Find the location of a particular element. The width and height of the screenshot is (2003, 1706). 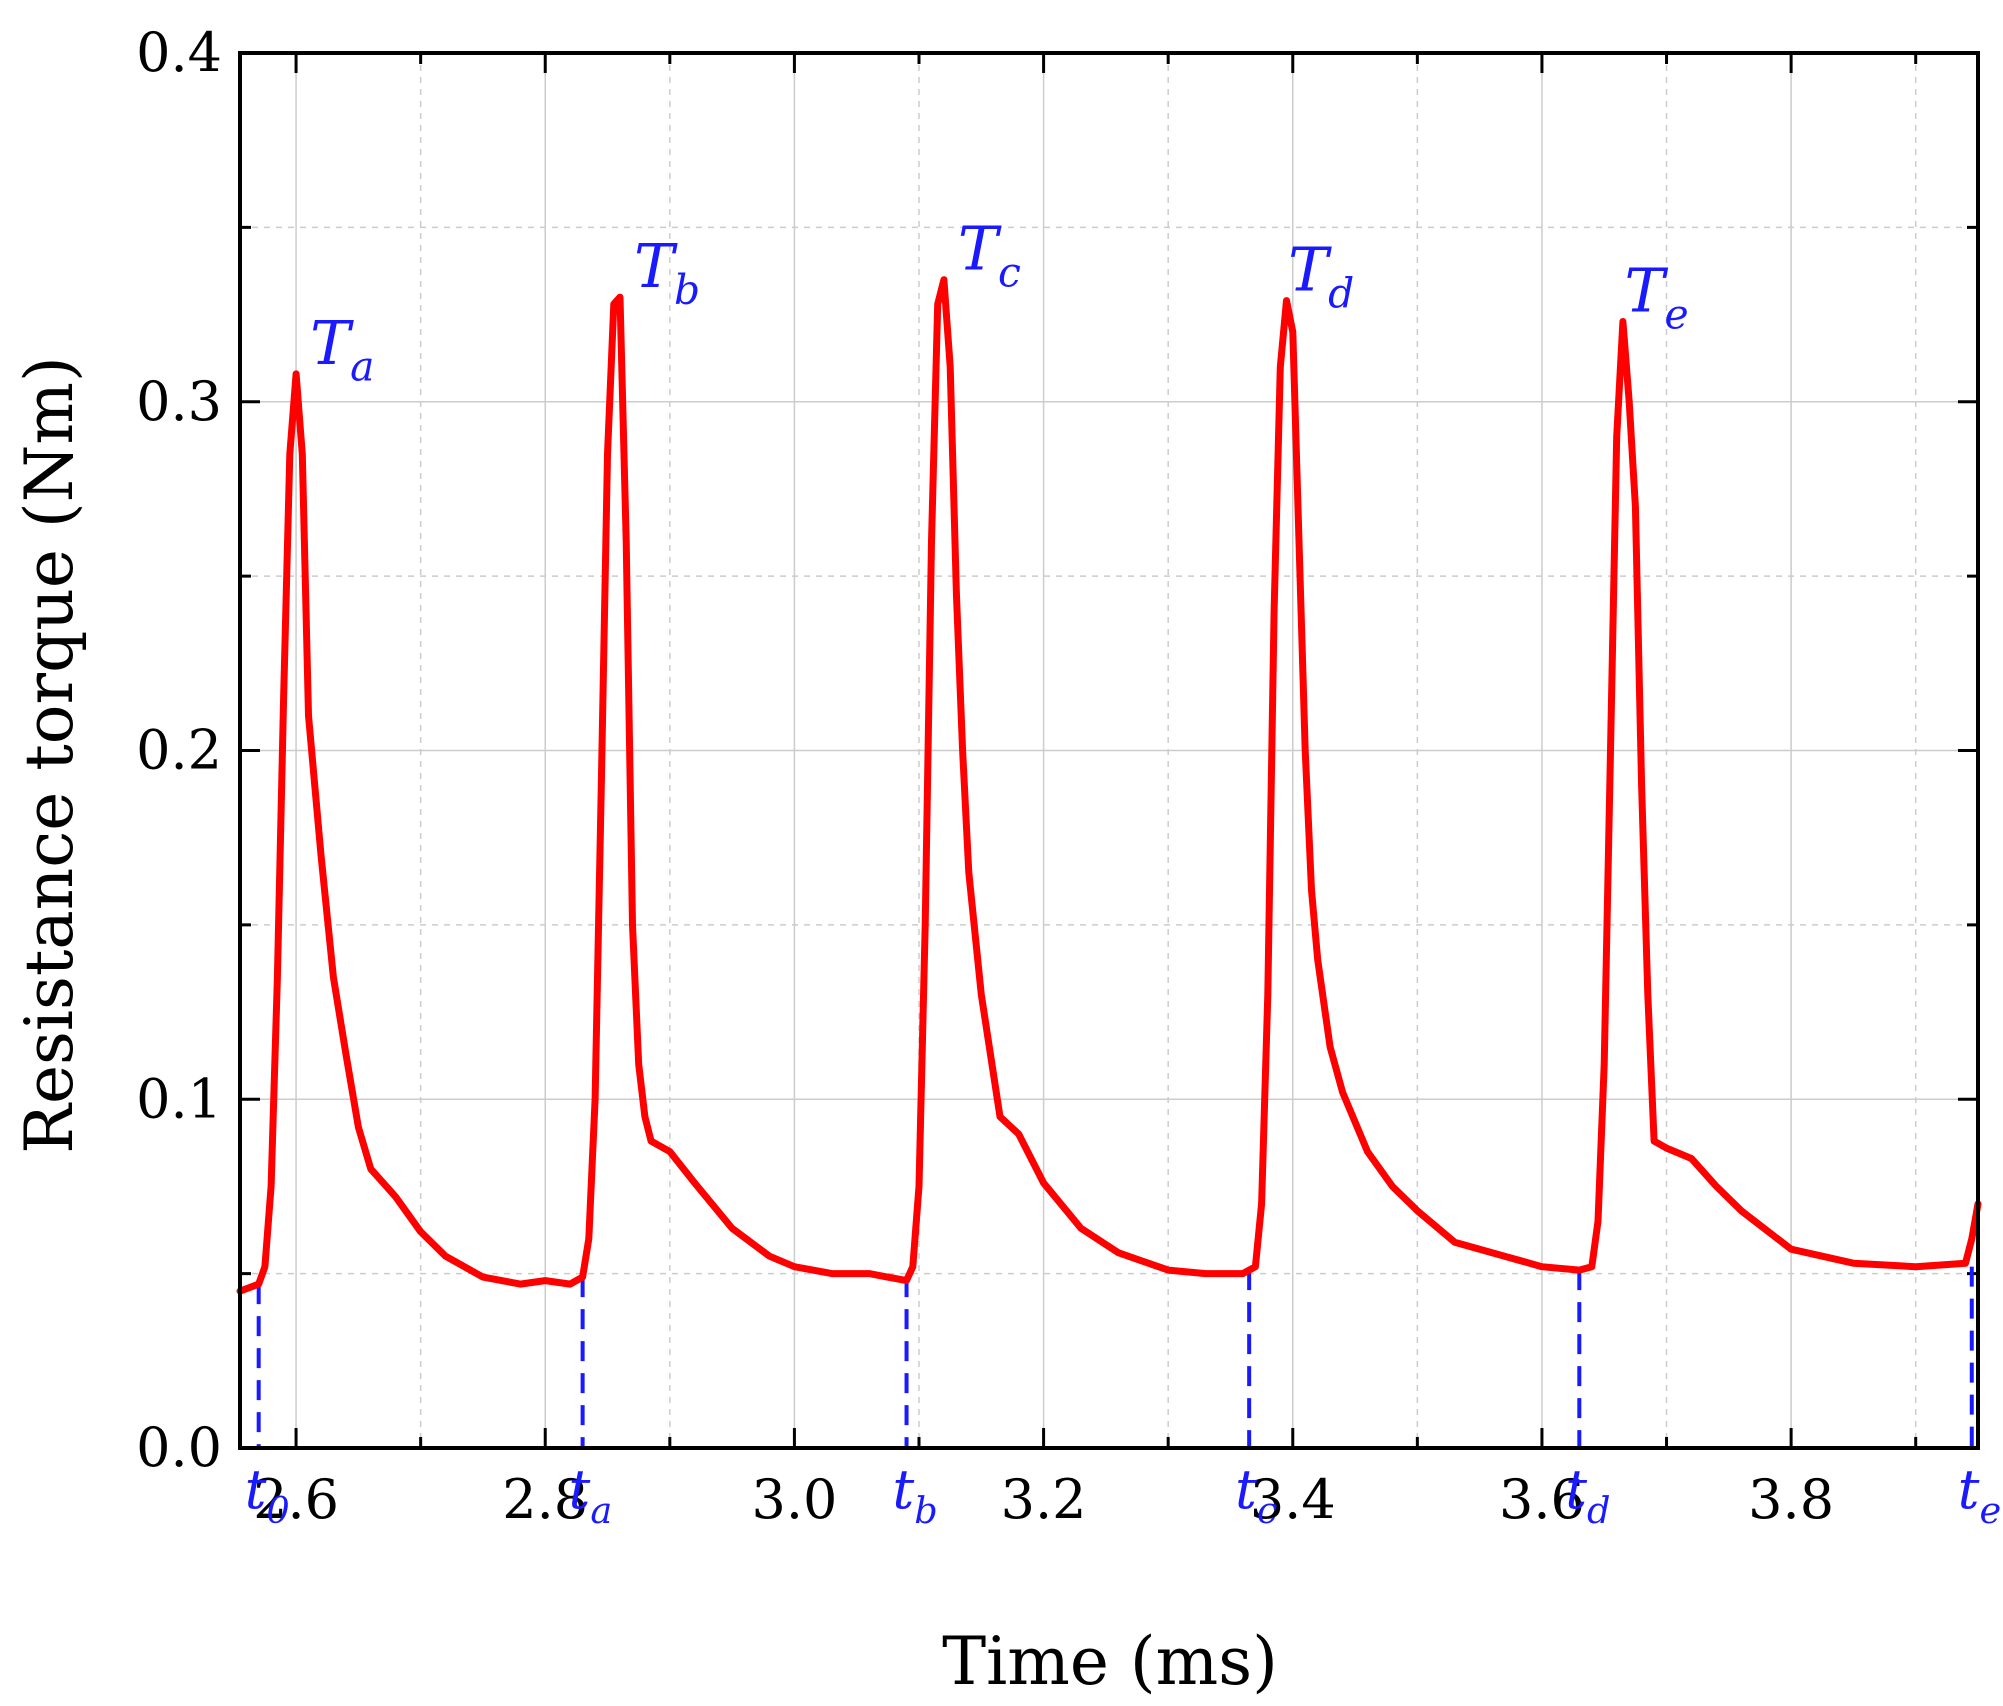

y-tick-label: 0.0 is located at coordinates (179, 1447).